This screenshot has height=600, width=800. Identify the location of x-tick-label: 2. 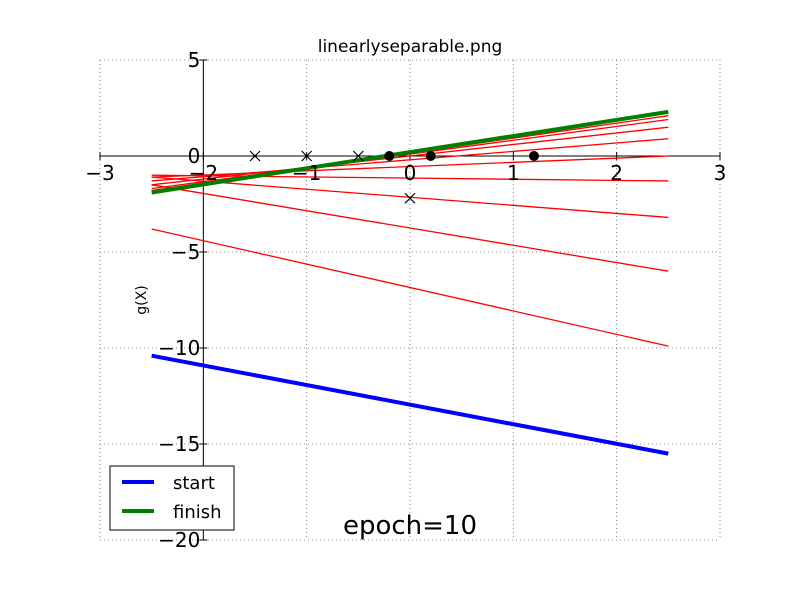
(616, 173).